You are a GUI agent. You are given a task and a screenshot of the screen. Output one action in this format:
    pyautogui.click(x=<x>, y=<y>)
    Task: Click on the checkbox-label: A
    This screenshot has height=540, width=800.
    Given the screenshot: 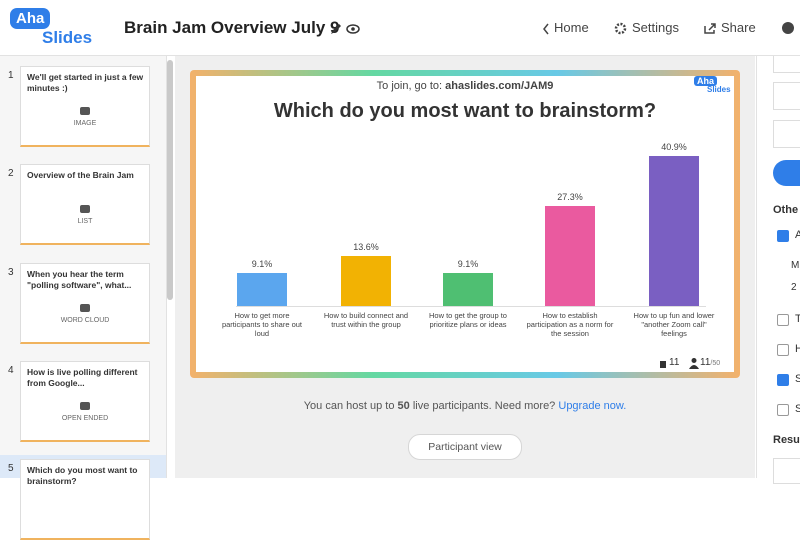 What is the action you would take?
    pyautogui.click(x=797, y=235)
    